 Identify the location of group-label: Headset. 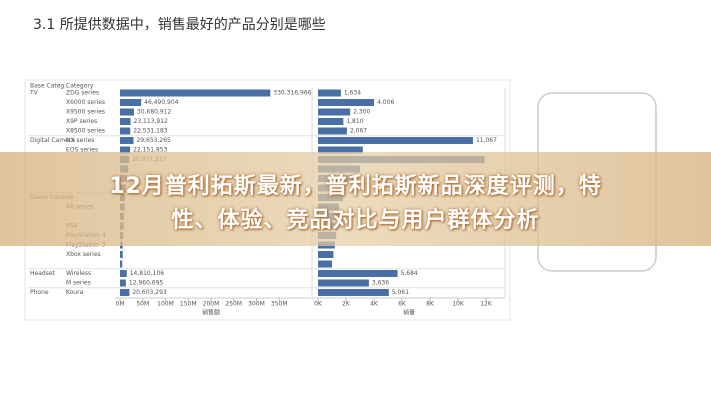
(43, 273).